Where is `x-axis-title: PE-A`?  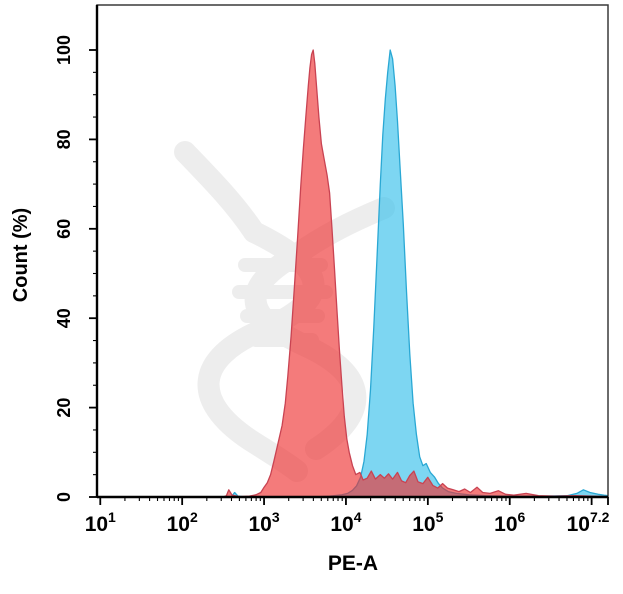
x-axis-title: PE-A is located at coordinates (353, 563).